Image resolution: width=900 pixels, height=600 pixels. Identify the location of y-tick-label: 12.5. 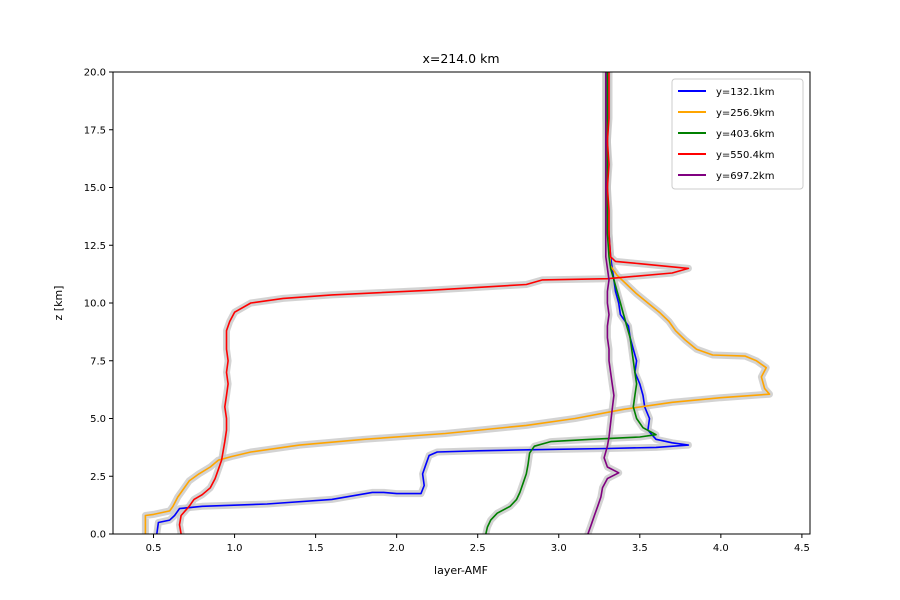
(95, 246).